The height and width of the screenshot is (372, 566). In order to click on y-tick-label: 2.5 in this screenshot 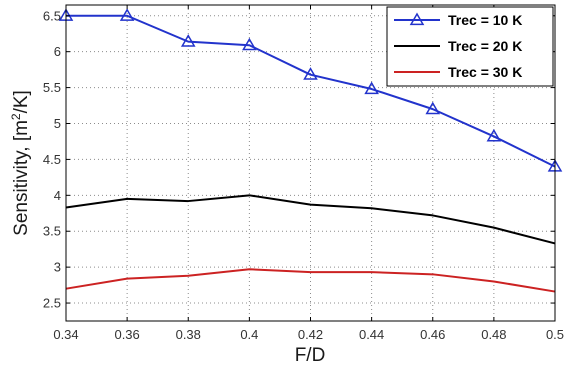, I will do `click(52, 303)`.